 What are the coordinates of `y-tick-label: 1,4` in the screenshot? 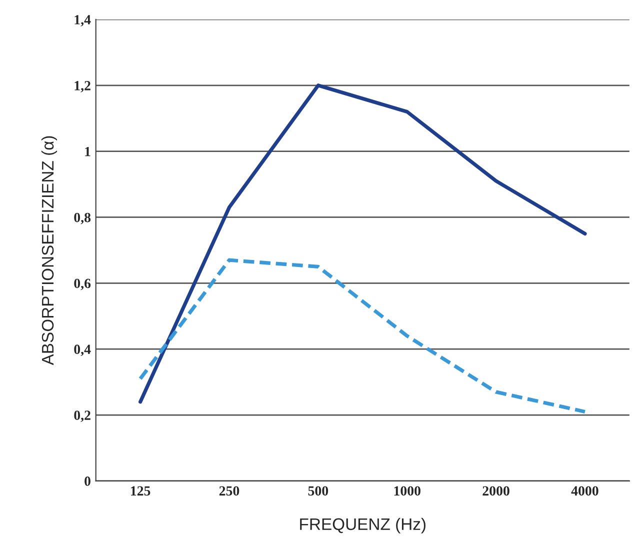 It's located at (82, 20).